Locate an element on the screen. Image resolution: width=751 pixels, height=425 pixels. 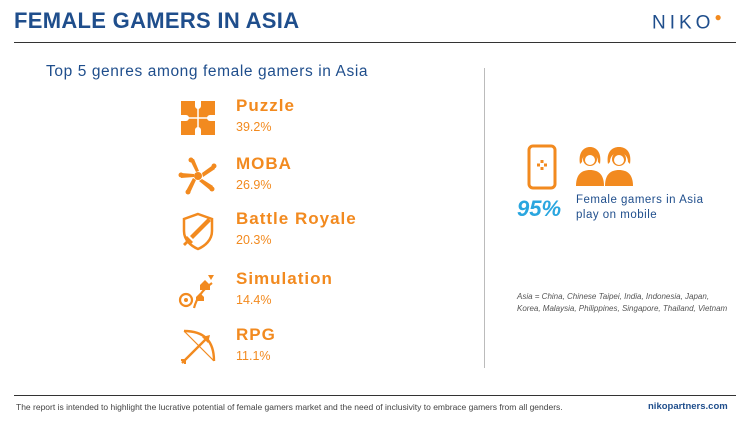
mobile-stat-label: Female gamers in Asia play on mobile is located at coordinates (656, 208).